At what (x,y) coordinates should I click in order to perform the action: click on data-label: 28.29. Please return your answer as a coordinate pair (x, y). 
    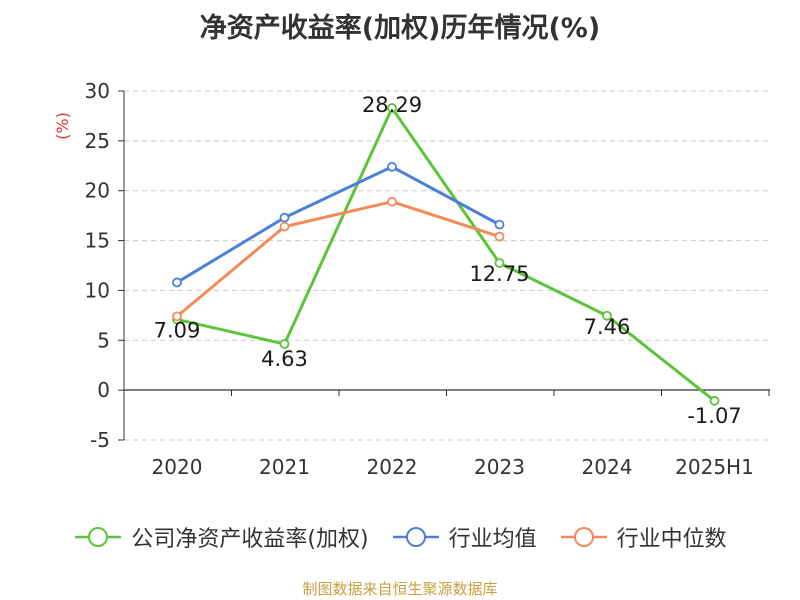
    Looking at the image, I should click on (392, 105).